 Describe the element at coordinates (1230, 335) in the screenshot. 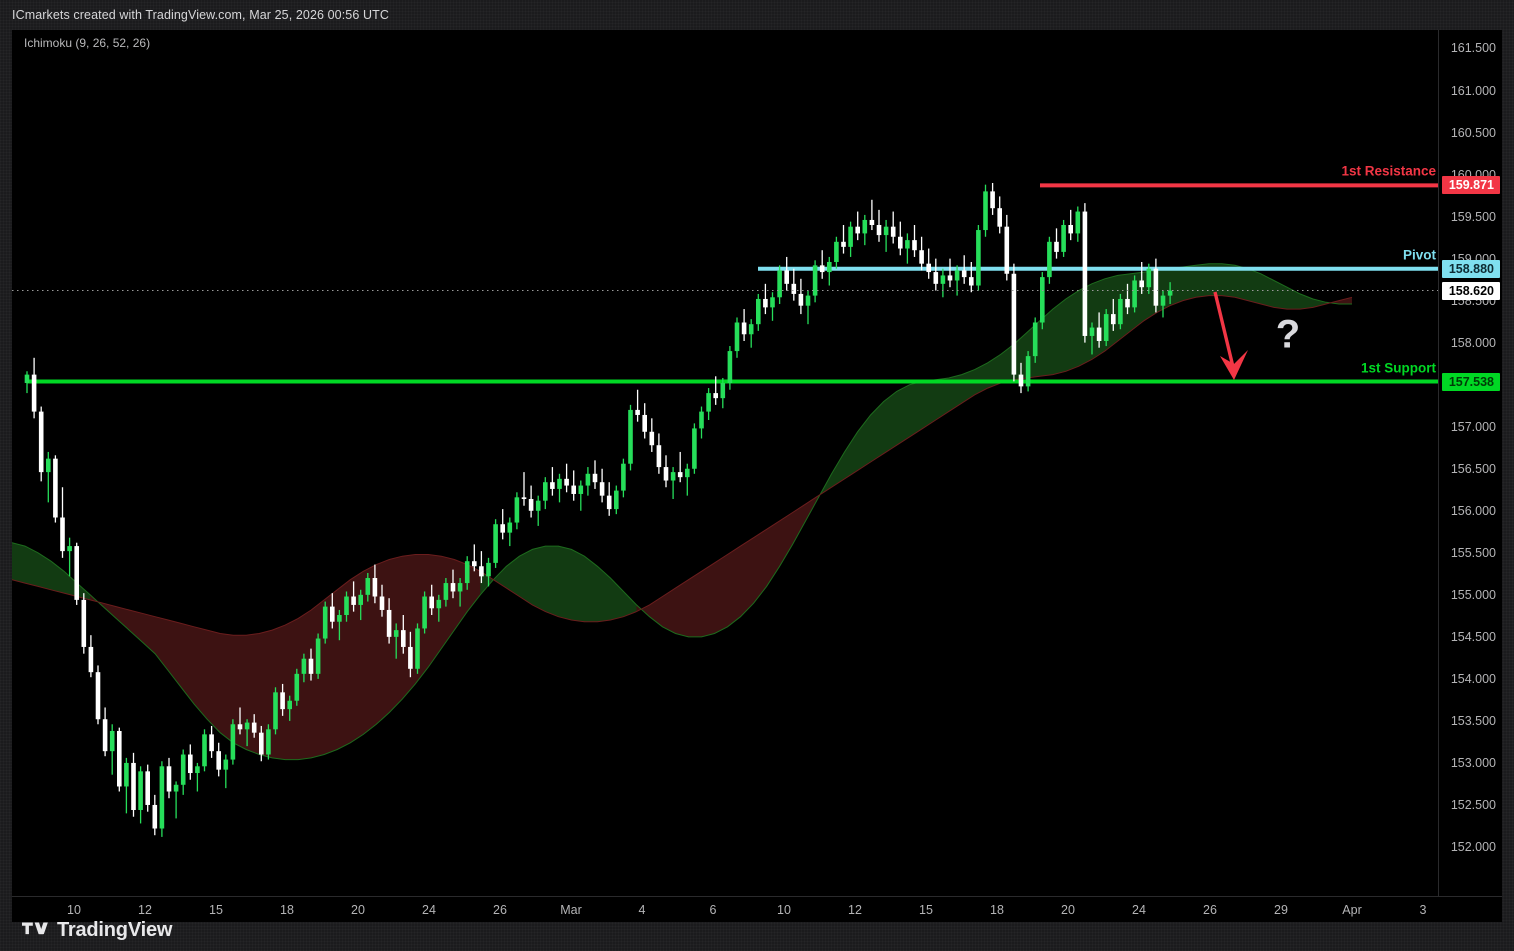

I see `down-arrow-icon` at that location.